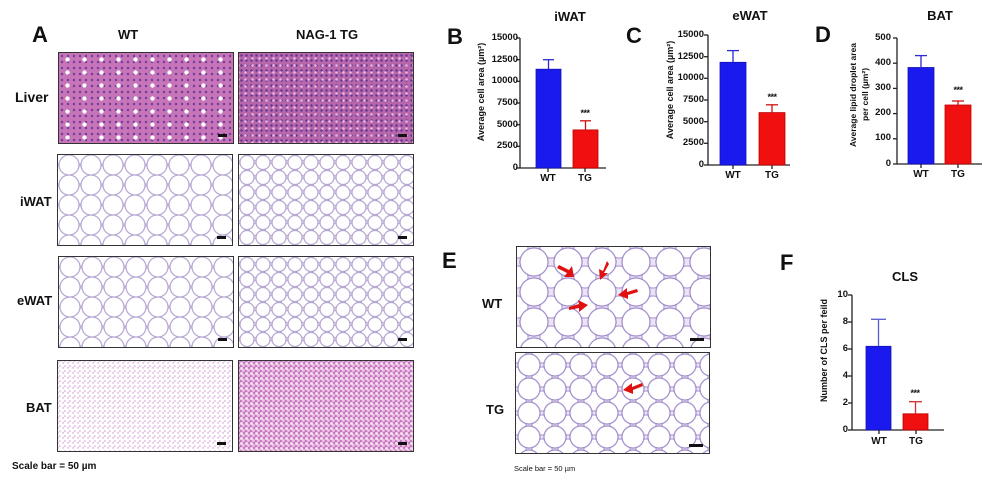  What do you see at coordinates (326, 406) in the screenshot?
I see `histology-bat-tg` at bounding box center [326, 406].